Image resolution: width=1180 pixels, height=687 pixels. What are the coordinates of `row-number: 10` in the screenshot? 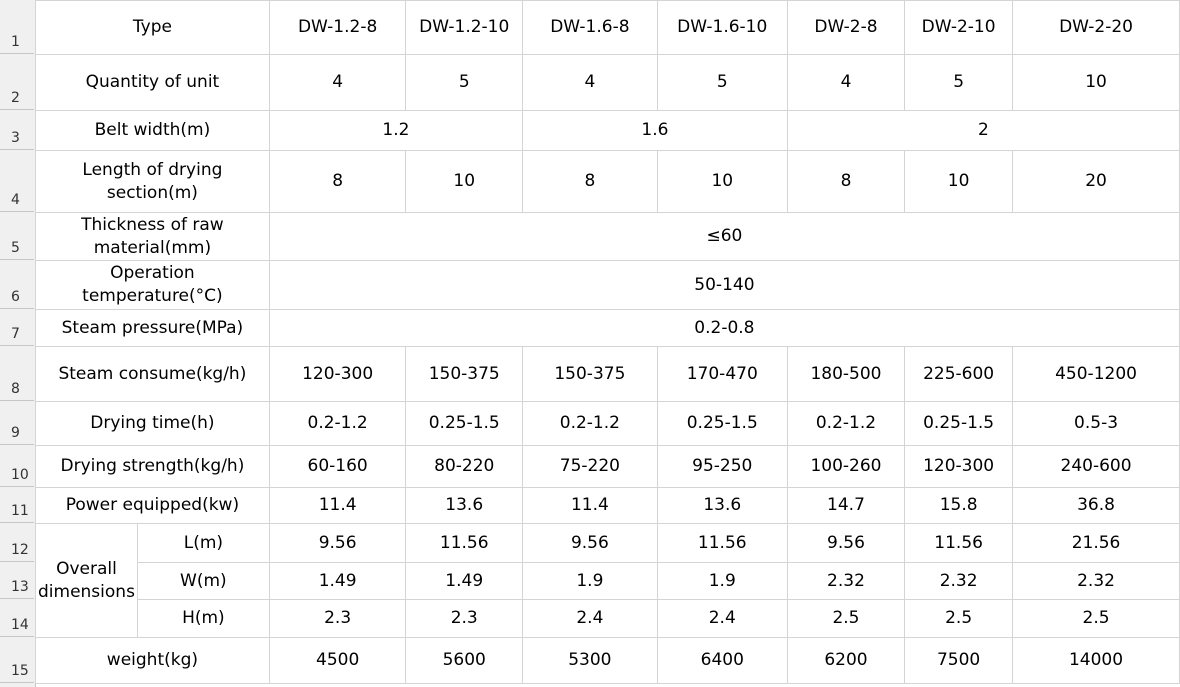 It's located at (17, 466).